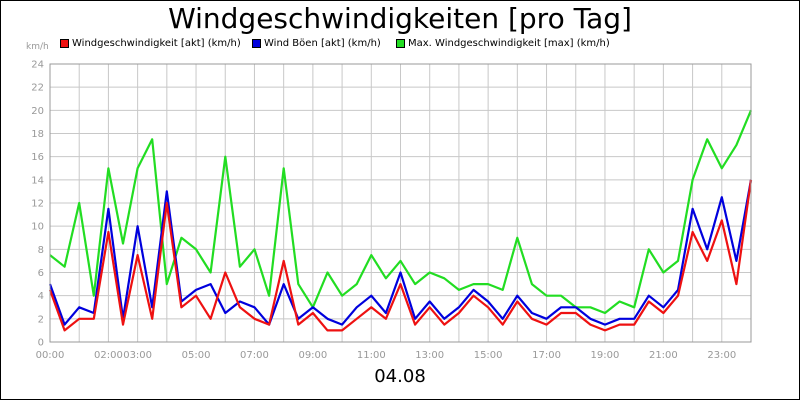 This screenshot has width=800, height=400. I want to click on x-tick-label: 17:00, so click(546, 355).